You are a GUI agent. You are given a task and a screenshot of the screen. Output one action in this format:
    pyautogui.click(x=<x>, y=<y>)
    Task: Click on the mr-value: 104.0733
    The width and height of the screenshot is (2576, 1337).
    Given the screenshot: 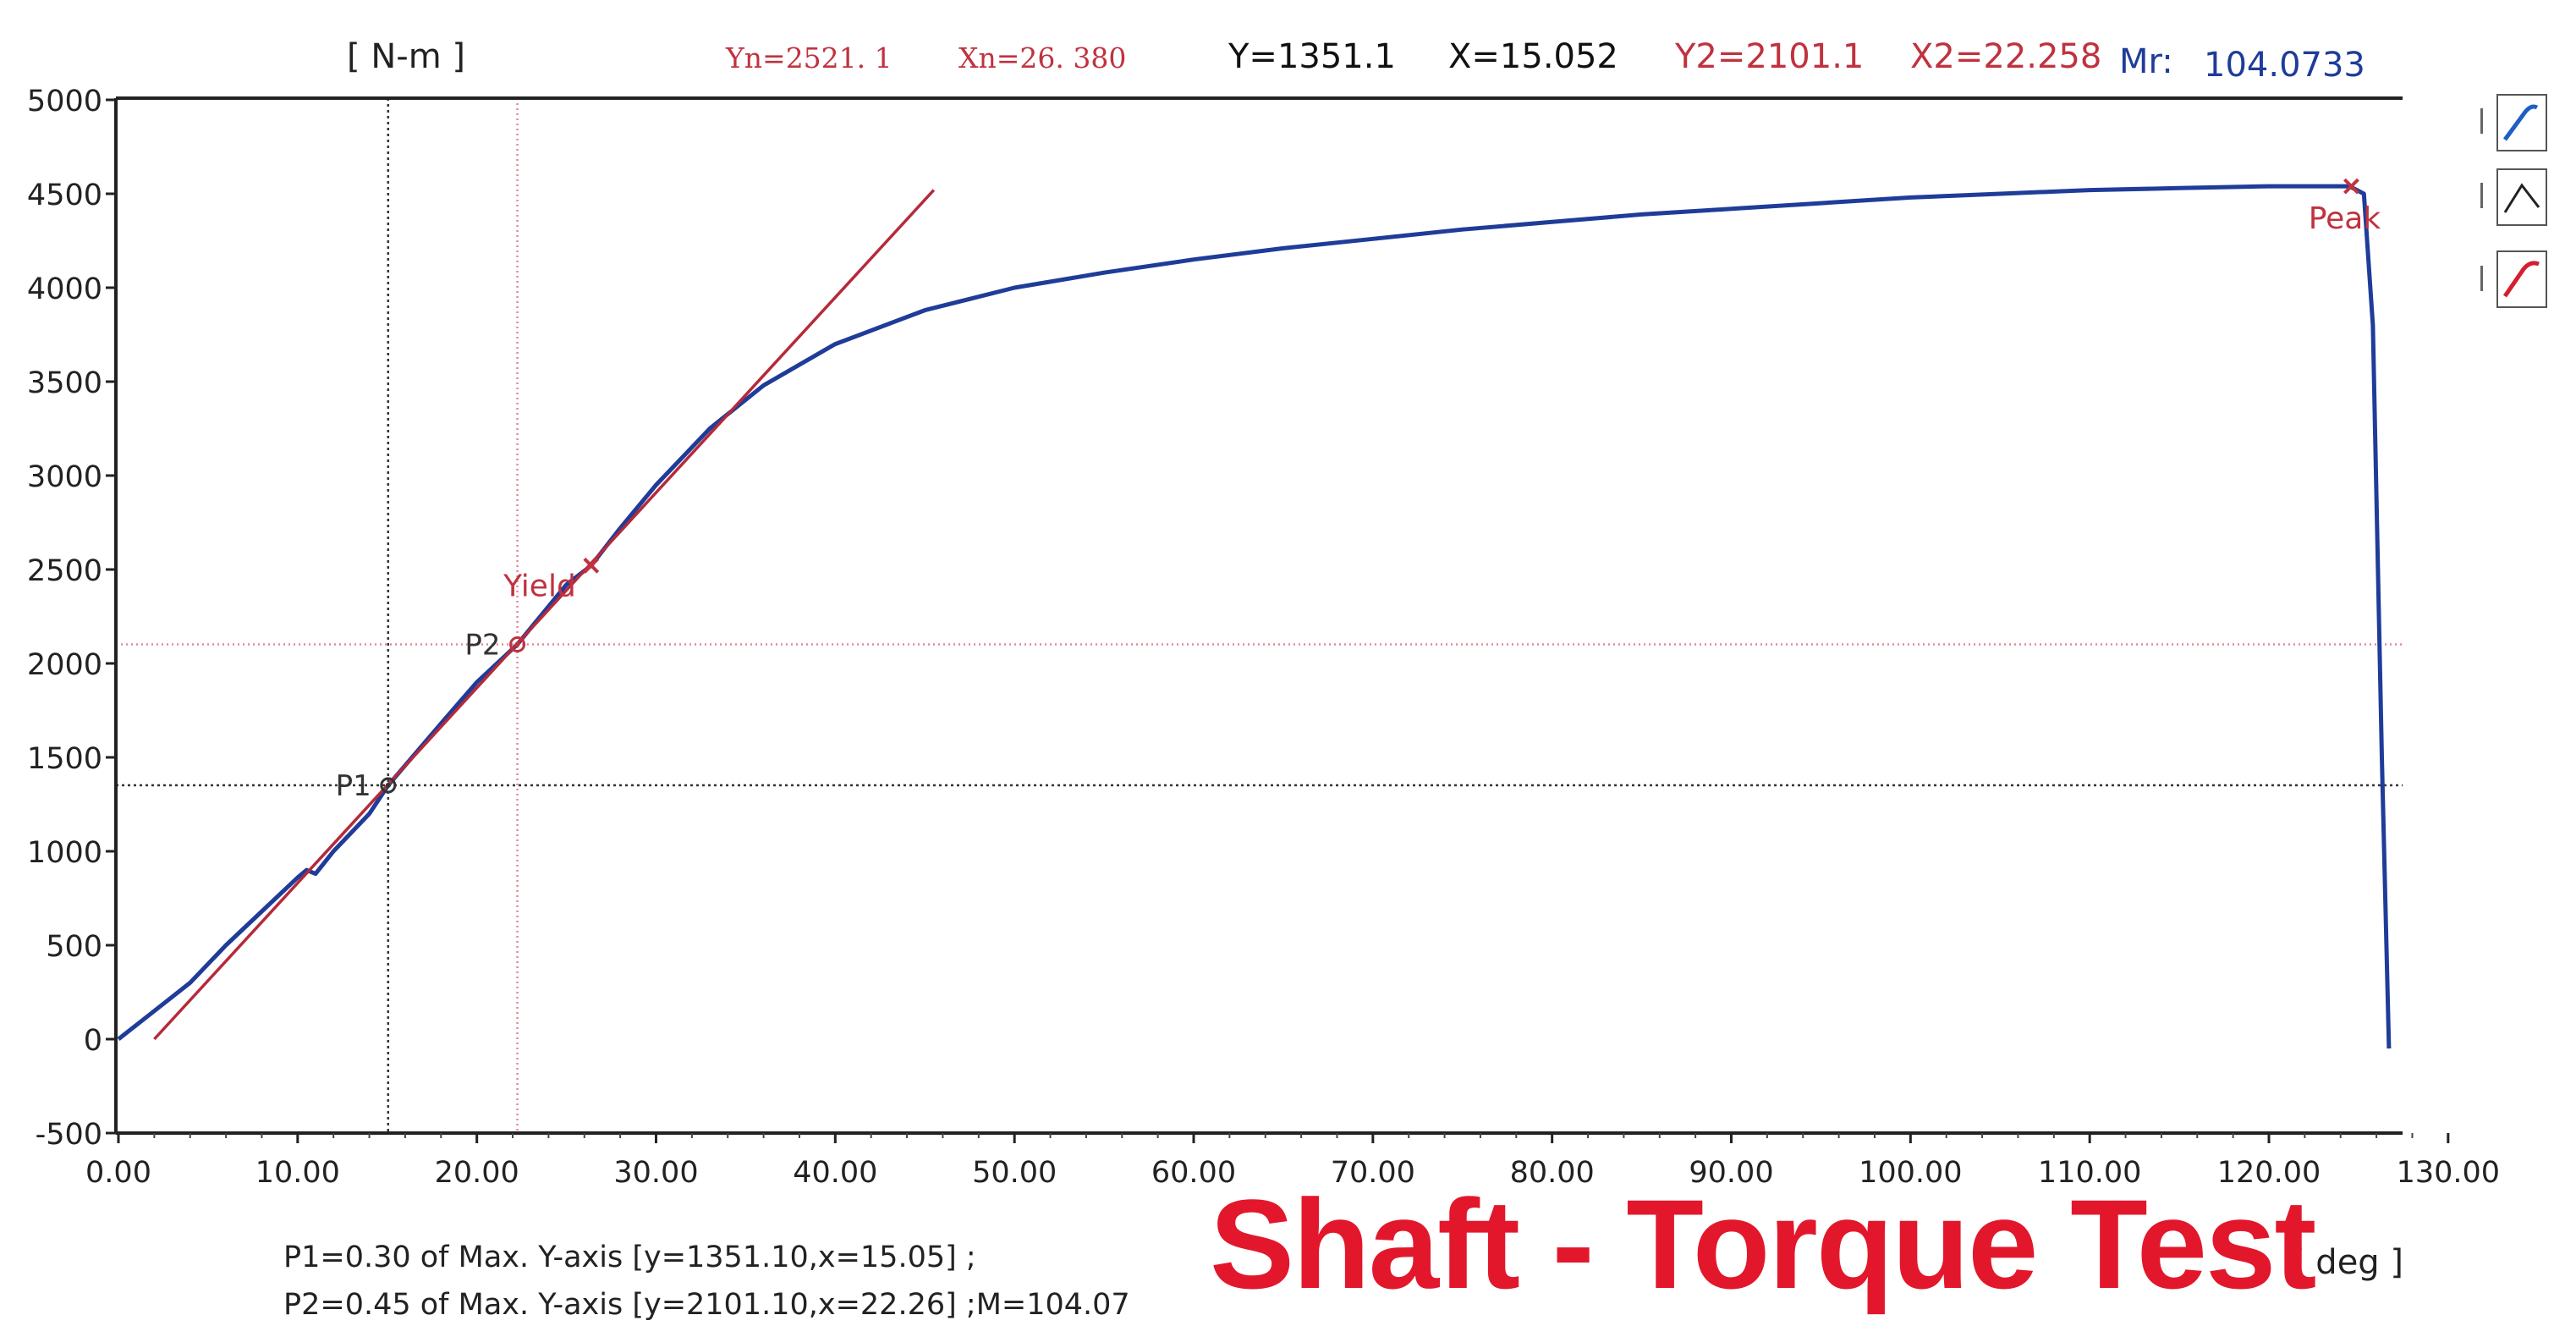 What is the action you would take?
    pyautogui.click(x=2284, y=65)
    